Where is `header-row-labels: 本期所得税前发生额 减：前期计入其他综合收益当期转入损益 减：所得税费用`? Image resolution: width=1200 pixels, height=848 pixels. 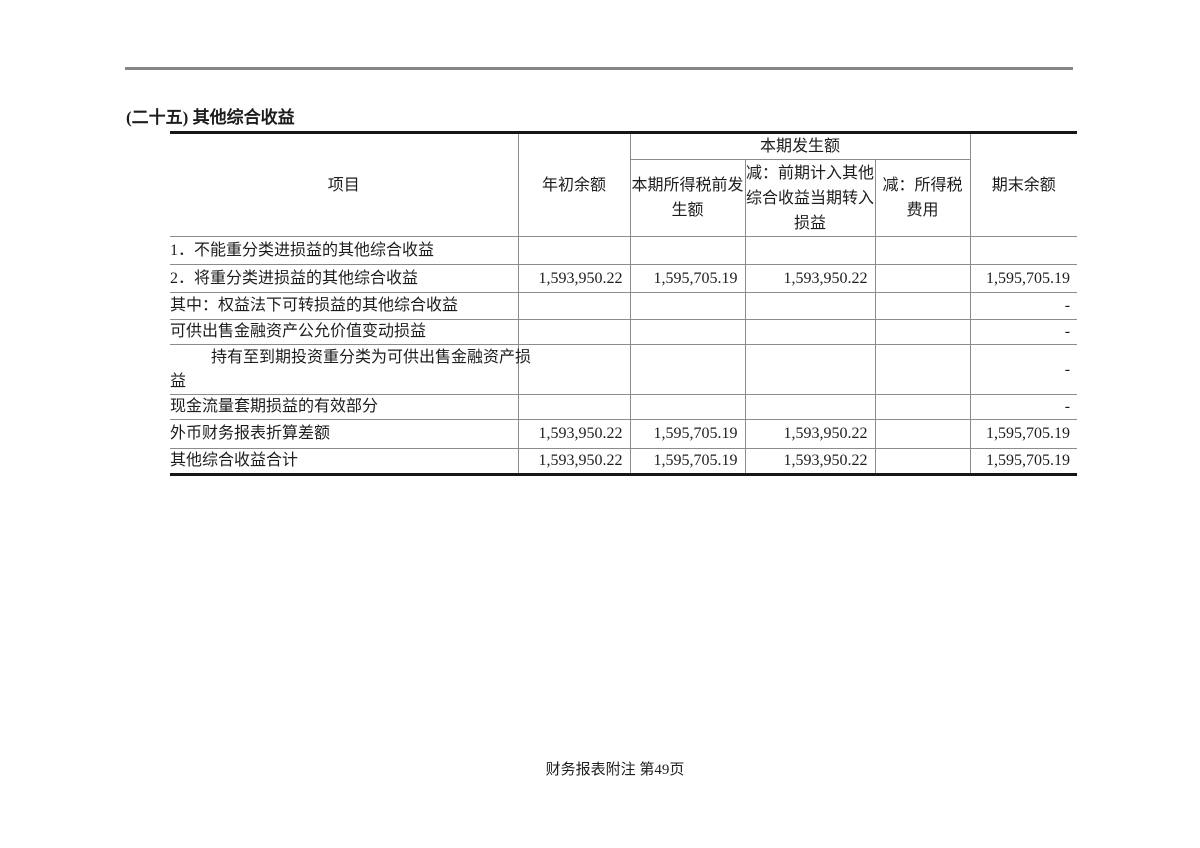
header-row-labels: 本期所得税前发生额 减：前期计入其他综合收益当期转入损益 减：所得税费用 is located at coordinates (623, 198).